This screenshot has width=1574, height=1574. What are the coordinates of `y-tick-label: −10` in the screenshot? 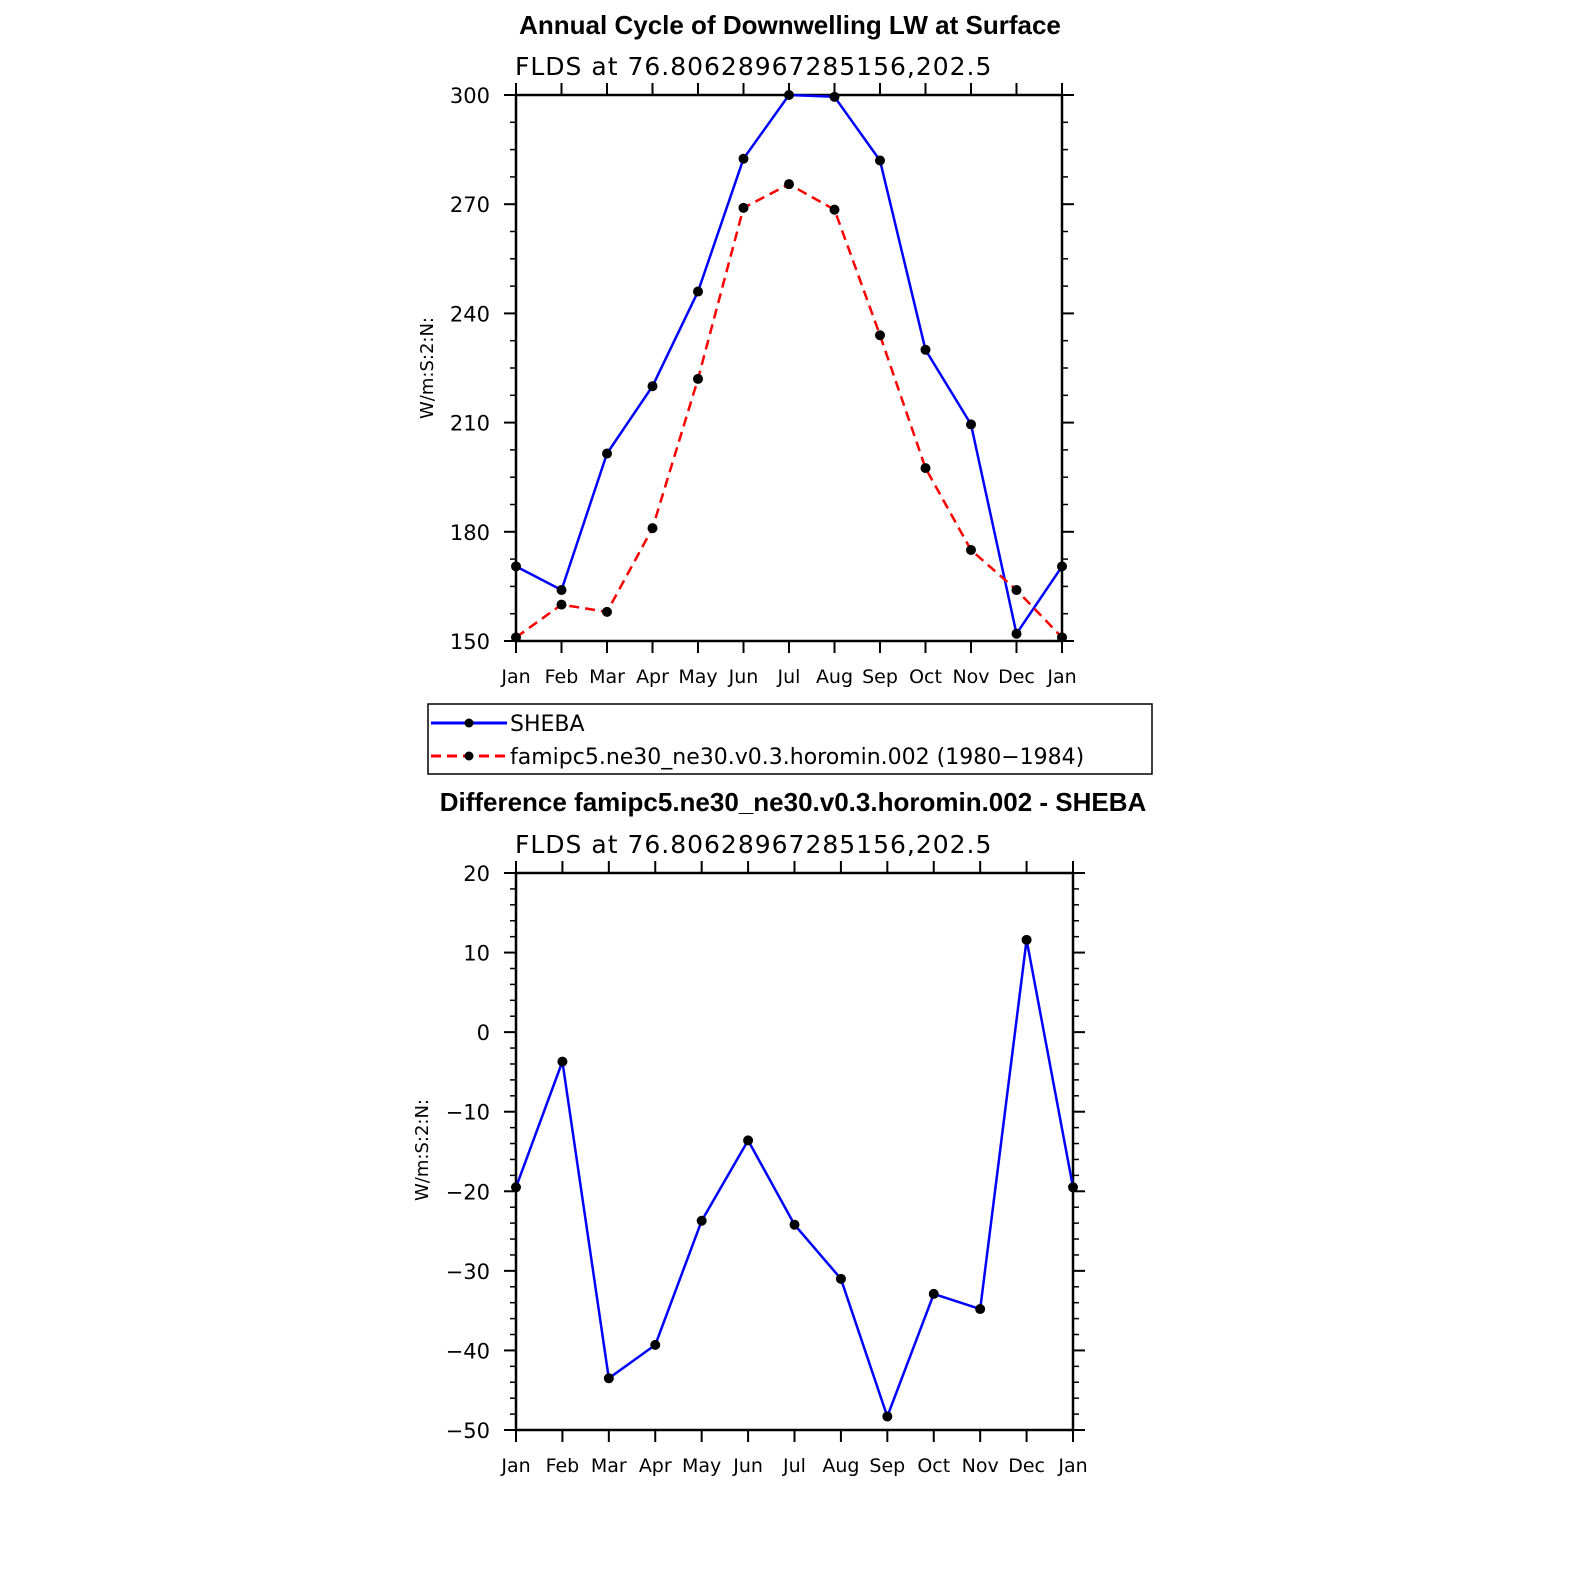 It's located at (468, 1113).